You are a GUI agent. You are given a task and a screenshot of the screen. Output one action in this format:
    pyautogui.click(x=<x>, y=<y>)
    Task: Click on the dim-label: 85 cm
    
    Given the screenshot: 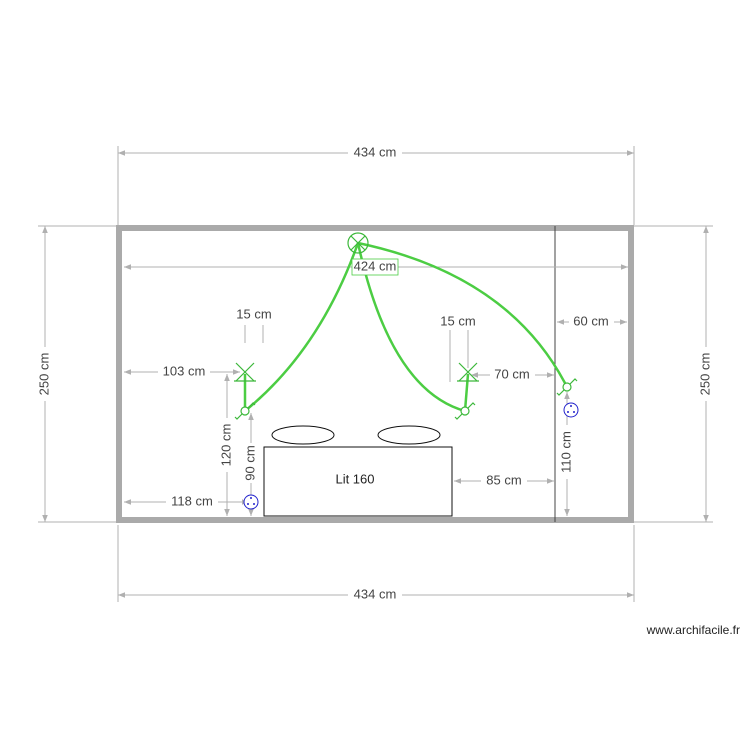 What is the action you would take?
    pyautogui.click(x=503, y=479)
    